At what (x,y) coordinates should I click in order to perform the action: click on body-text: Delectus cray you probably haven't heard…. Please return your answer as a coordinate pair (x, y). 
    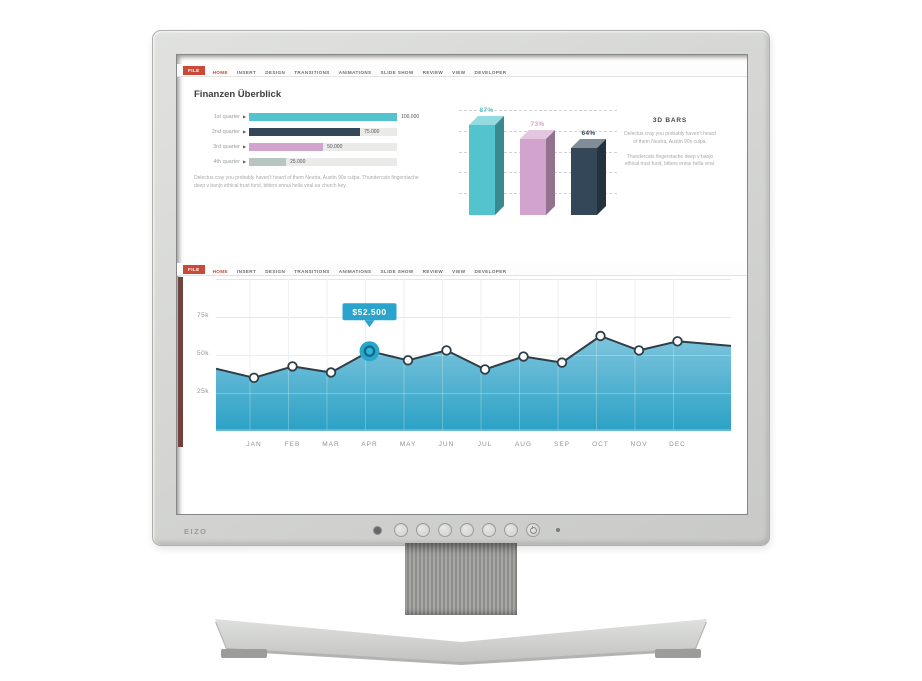
    Looking at the image, I should click on (306, 182).